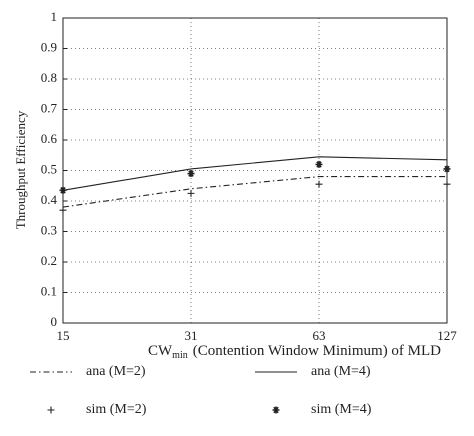 The image size is (474, 436). What do you see at coordinates (63, 335) in the screenshot?
I see `x-tick-label: 15` at bounding box center [63, 335].